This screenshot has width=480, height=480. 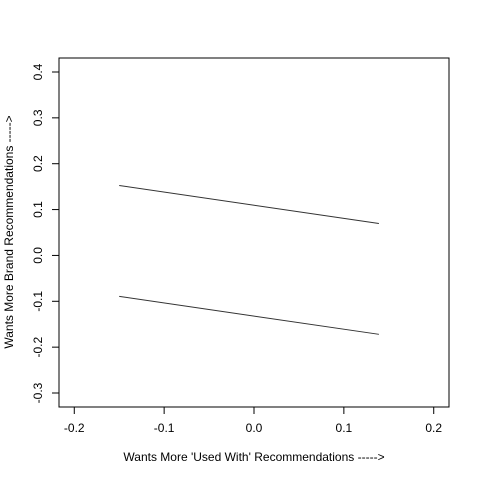 I want to click on y-tick-label: -0.2, so click(x=38, y=346).